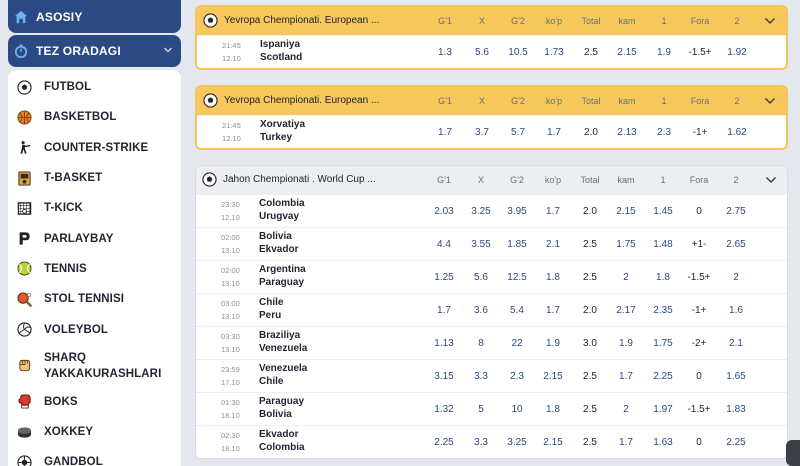 The width and height of the screenshot is (800, 466). I want to click on sidebar-item-t-kick: T-KICK, so click(94, 208).